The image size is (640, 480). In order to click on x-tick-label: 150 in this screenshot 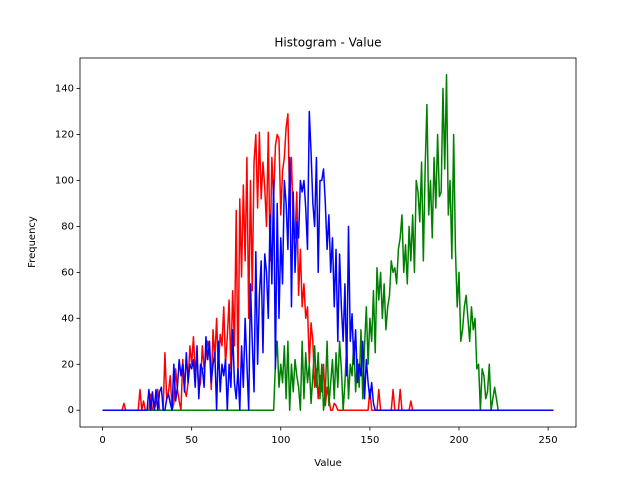, I will do `click(369, 440)`.